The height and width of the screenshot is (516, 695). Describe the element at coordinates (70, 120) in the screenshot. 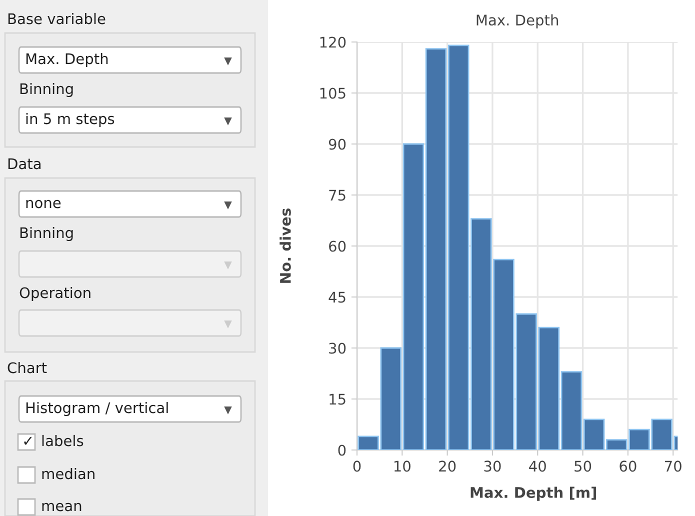

I see `text: in 5 m steps` at that location.